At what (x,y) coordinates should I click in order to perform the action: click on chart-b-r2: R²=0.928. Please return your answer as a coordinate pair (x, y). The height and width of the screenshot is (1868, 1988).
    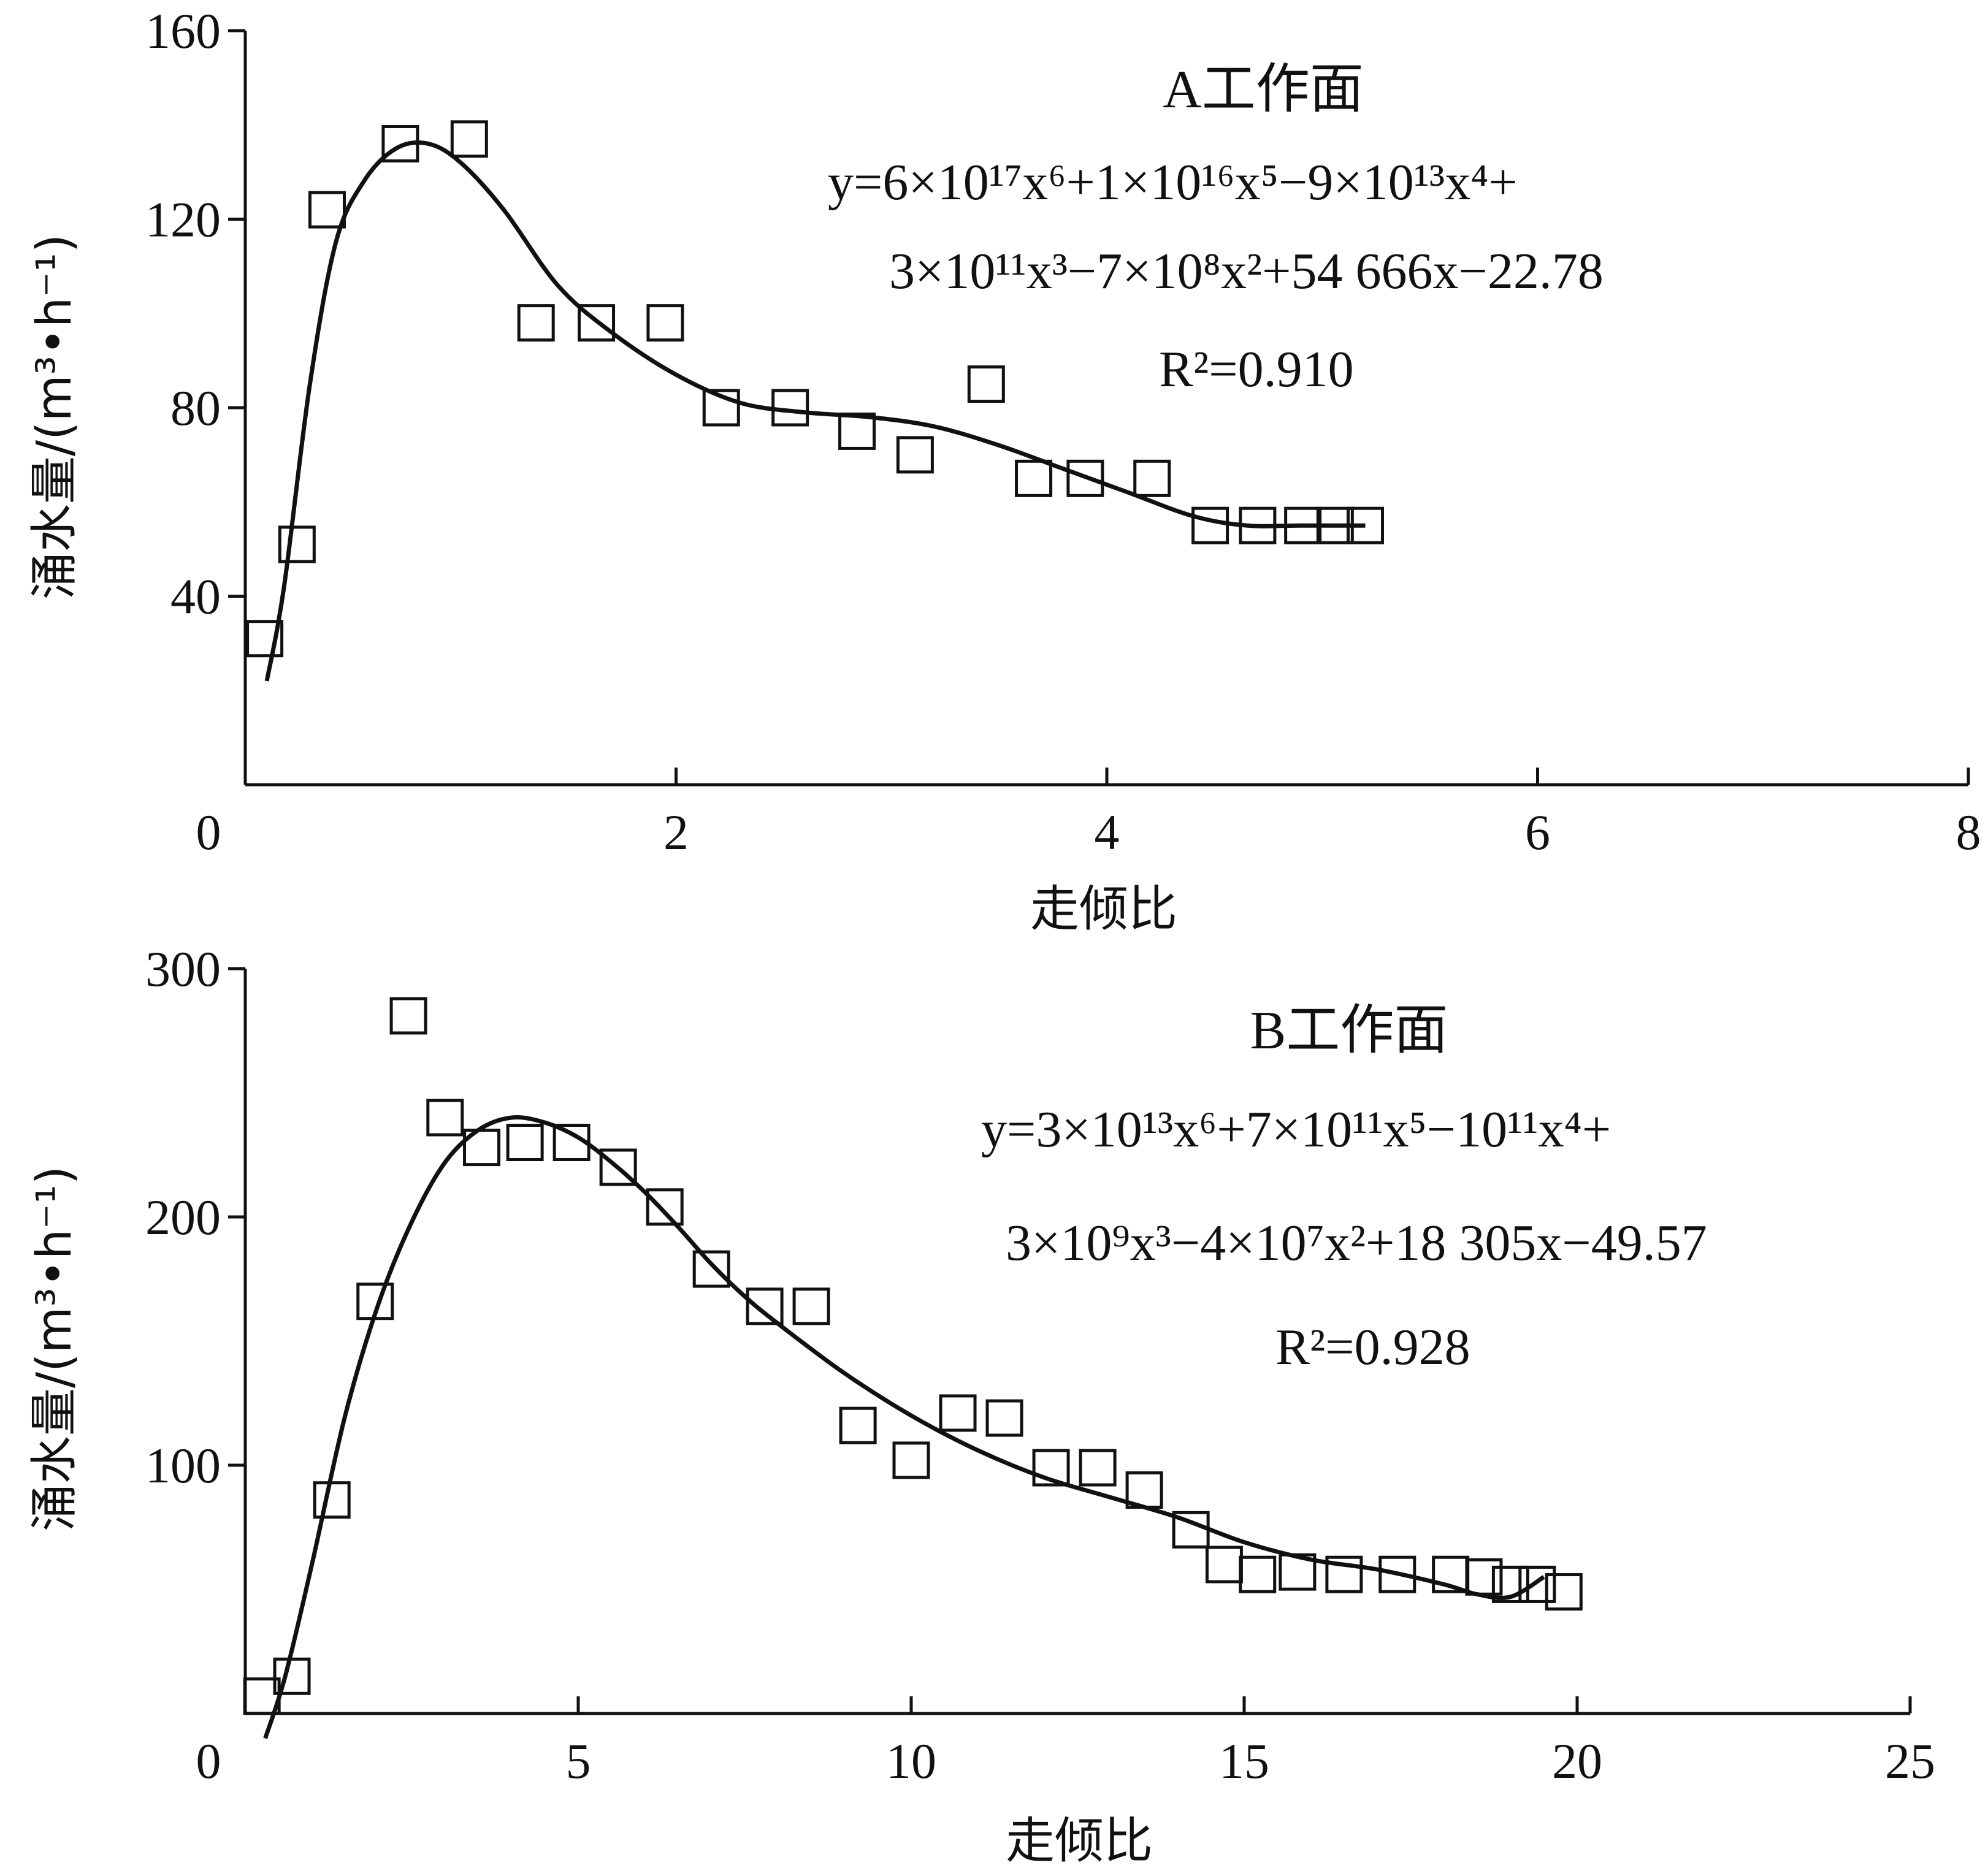
    Looking at the image, I should click on (1373, 1347).